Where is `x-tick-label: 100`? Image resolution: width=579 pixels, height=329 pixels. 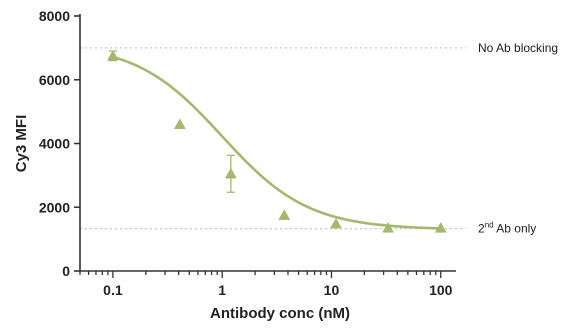 x-tick-label: 100 is located at coordinates (441, 290).